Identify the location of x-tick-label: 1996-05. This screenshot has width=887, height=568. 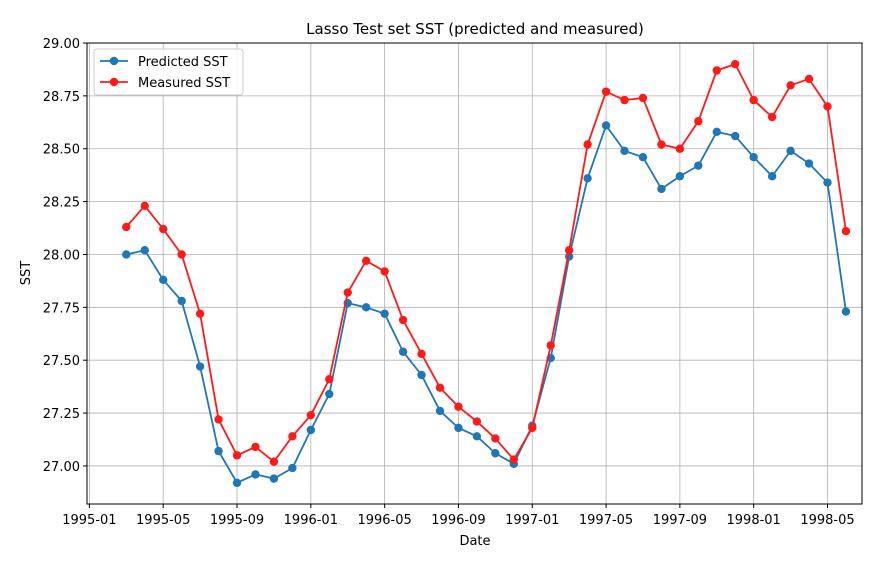
(384, 520).